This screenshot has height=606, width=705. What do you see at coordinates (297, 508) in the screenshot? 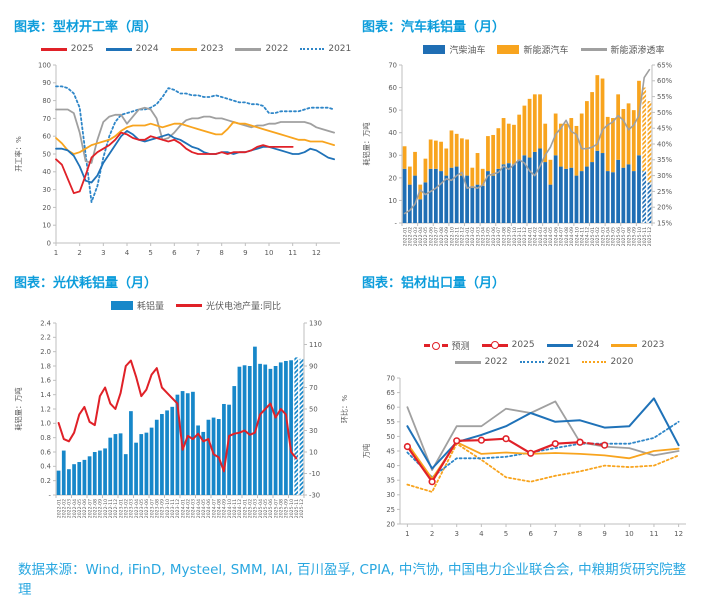
I see `svg-text: 2025-11` at bounding box center [297, 508].